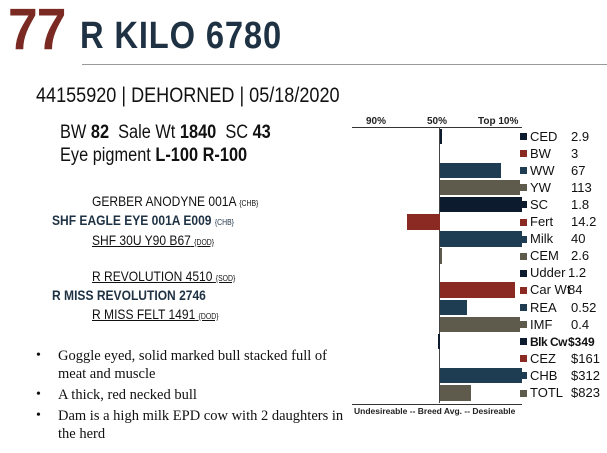 This screenshot has width=607, height=453. Describe the element at coordinates (540, 153) in the screenshot. I see `epd-trait-label: BW` at that location.